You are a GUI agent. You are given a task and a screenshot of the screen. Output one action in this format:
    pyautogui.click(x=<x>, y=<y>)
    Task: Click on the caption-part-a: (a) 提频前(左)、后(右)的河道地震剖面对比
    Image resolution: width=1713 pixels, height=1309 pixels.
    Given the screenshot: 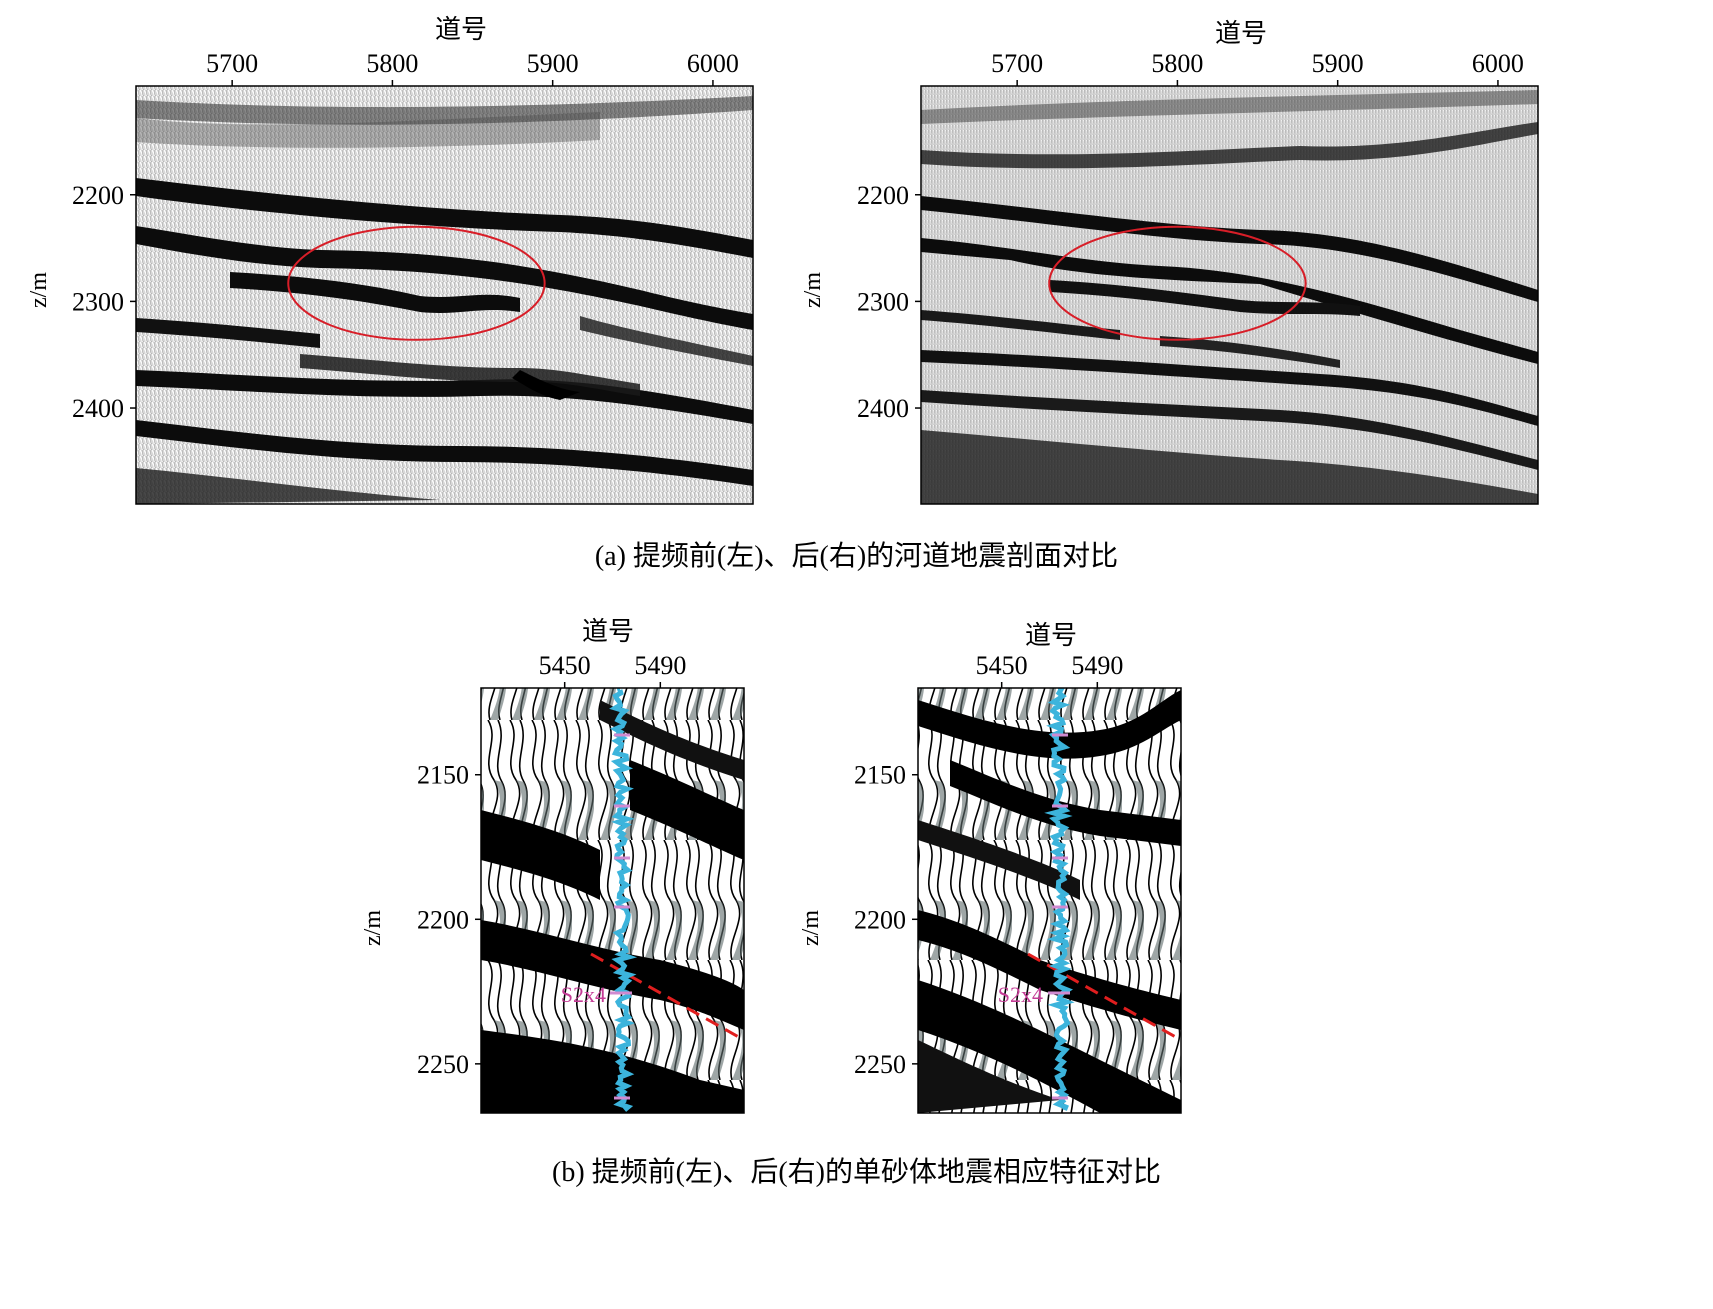 What is the action you would take?
    pyautogui.click(x=856, y=556)
    